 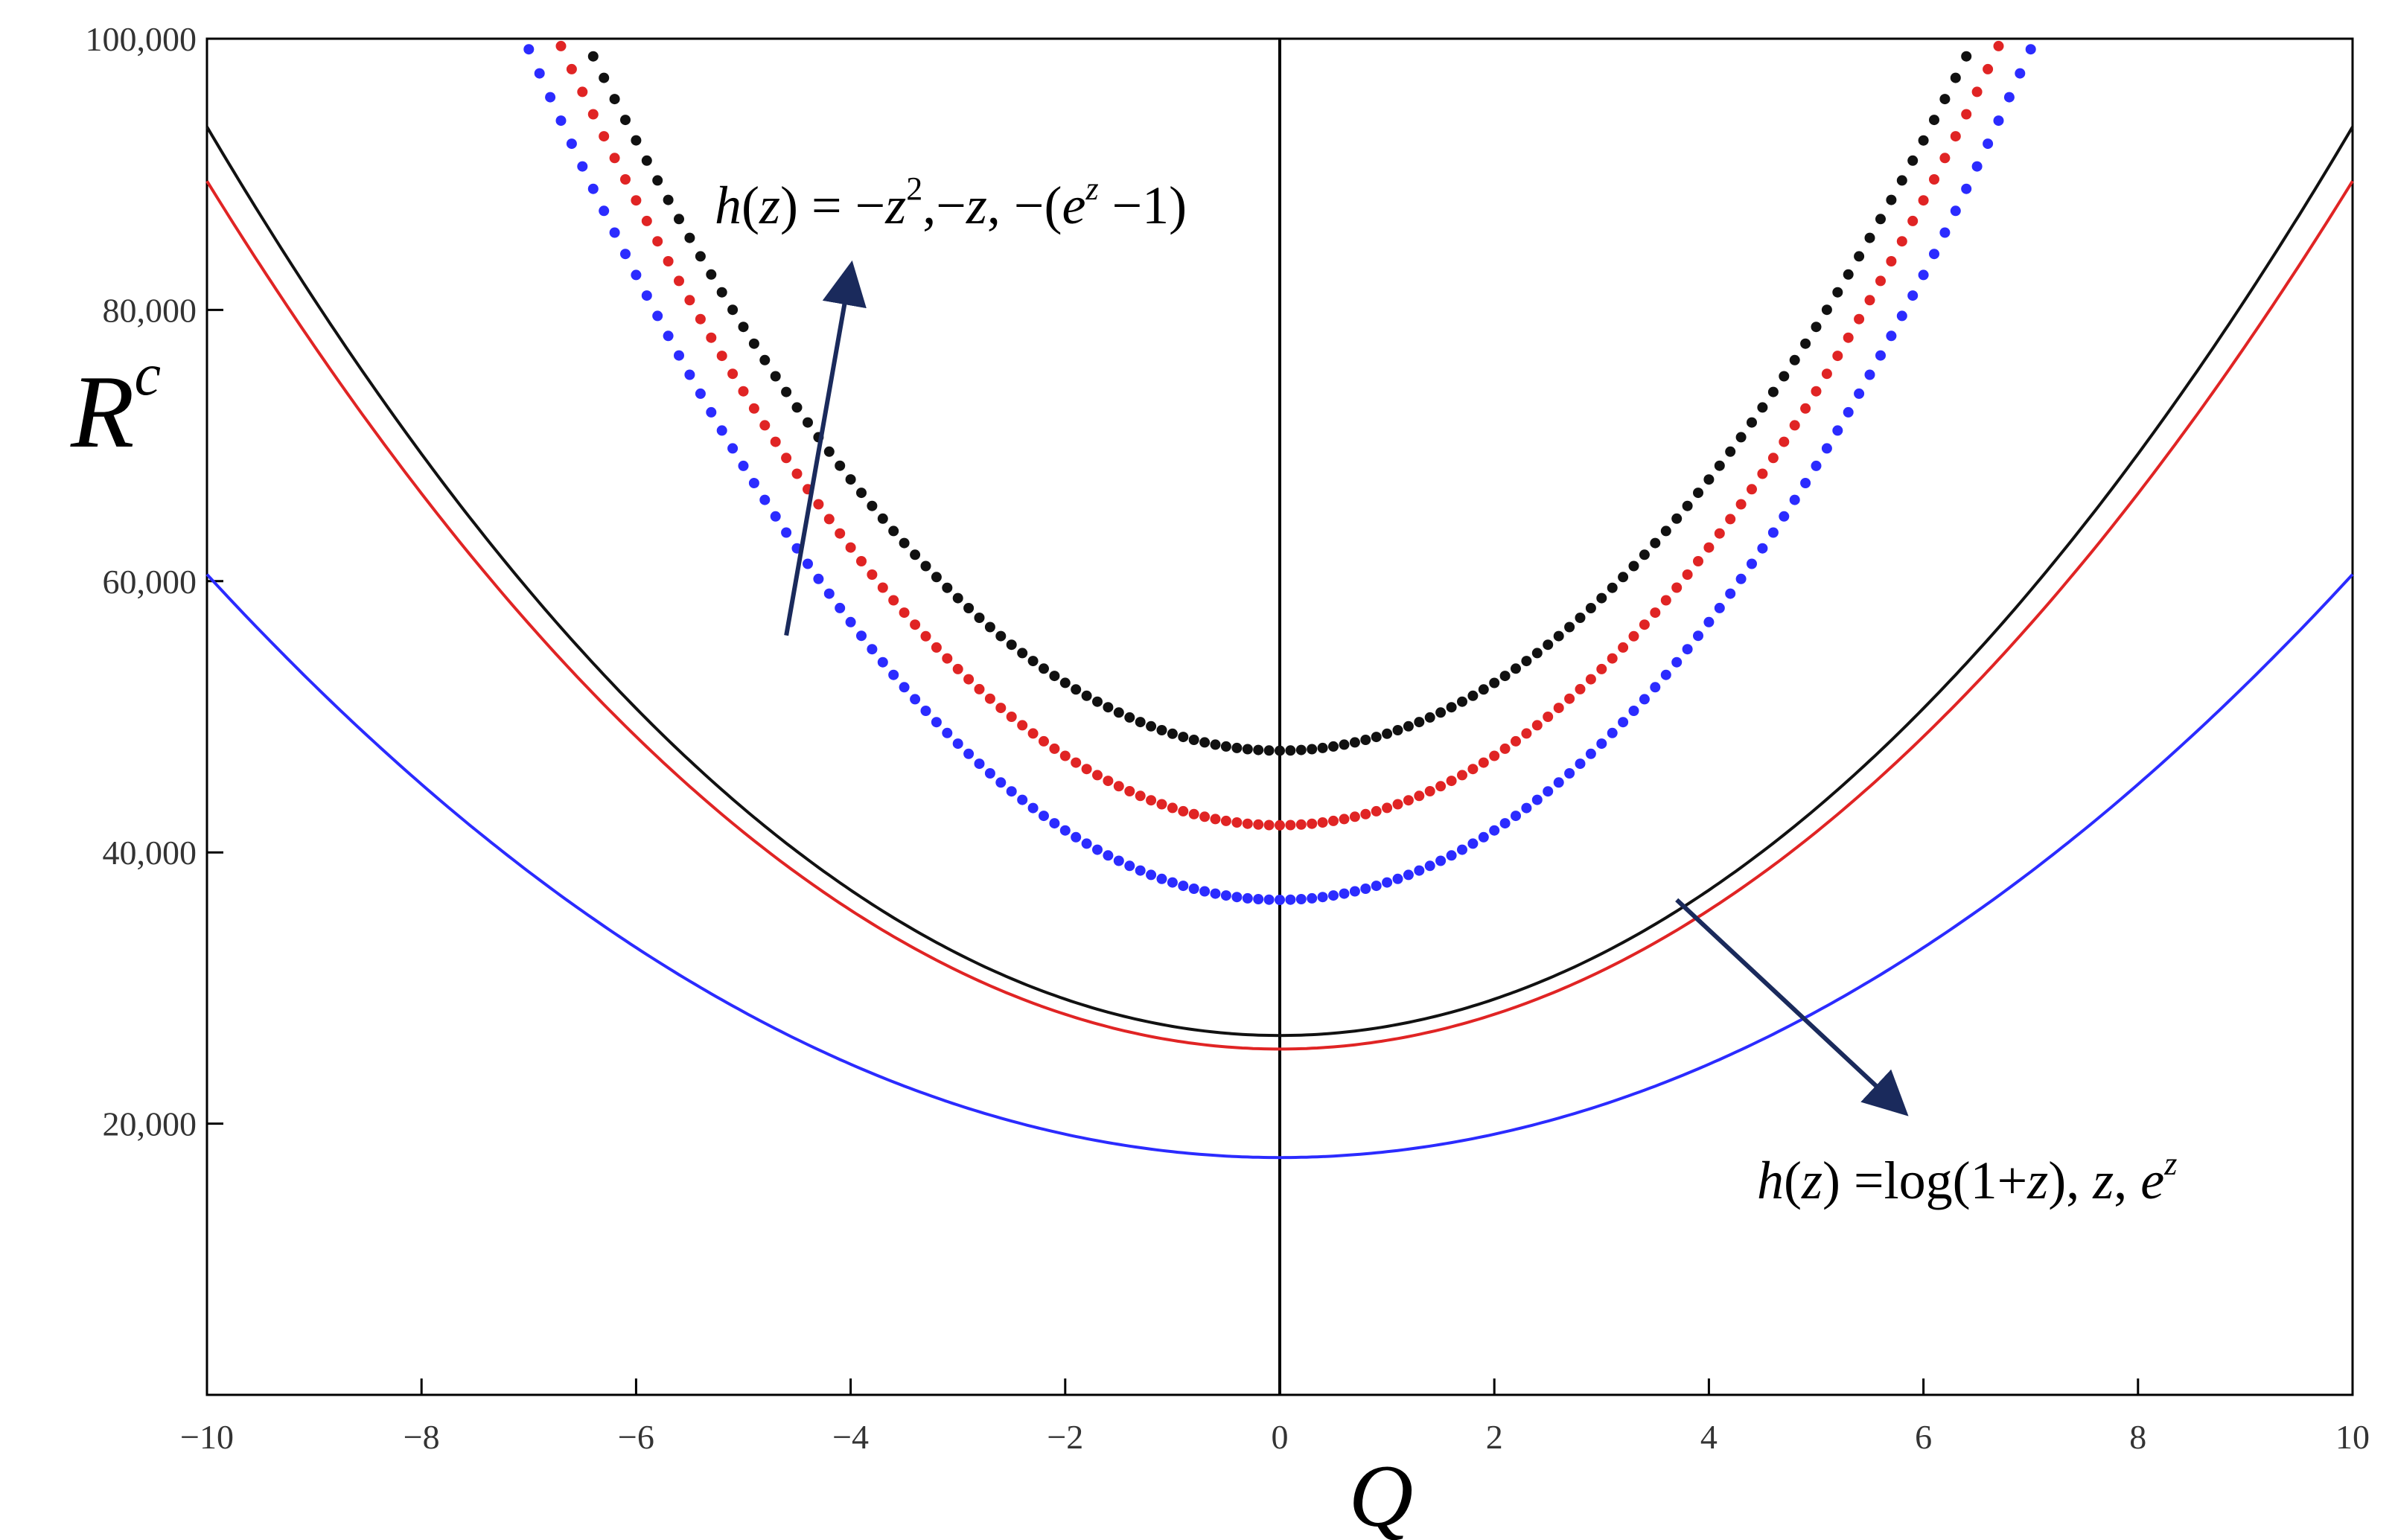 I want to click on x-tick-label: 10, so click(x=2352, y=1437).